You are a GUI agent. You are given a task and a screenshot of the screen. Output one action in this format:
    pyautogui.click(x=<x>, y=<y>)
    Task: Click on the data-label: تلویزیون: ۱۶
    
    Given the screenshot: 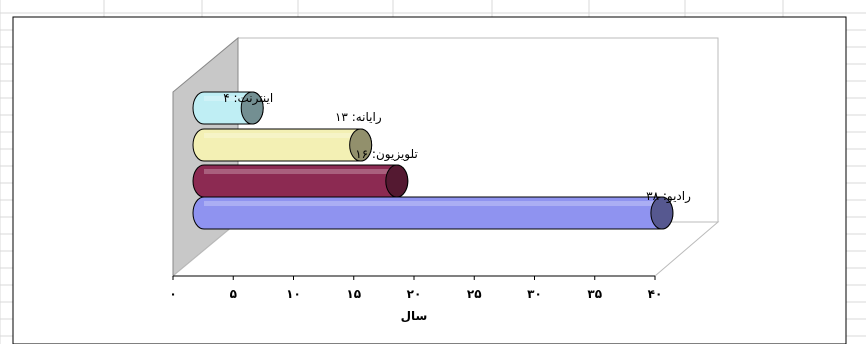 What is the action you would take?
    pyautogui.click(x=386, y=154)
    